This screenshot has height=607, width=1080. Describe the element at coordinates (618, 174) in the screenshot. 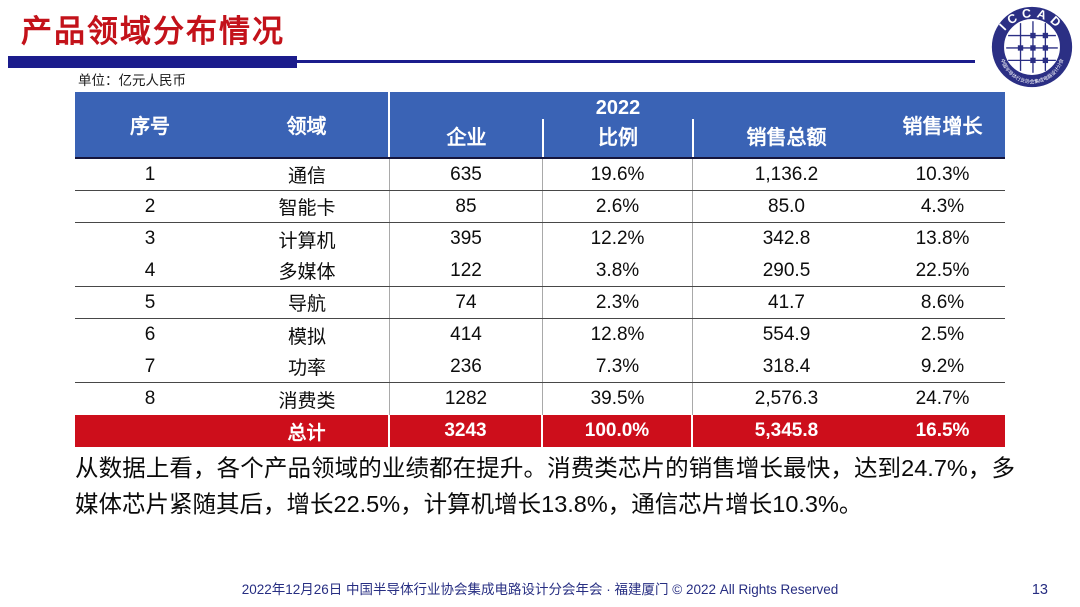

I see `cell-share: 19.6%` at that location.